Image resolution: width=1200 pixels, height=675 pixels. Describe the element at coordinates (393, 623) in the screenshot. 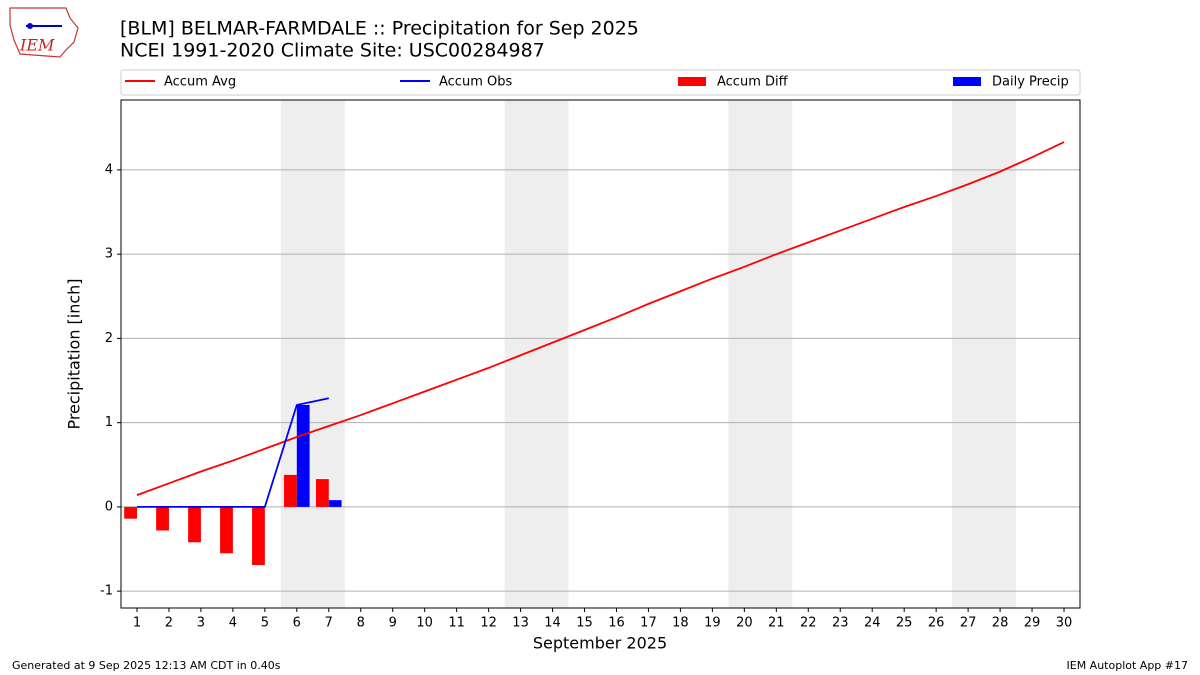

I see `x-tick-label: 9` at that location.